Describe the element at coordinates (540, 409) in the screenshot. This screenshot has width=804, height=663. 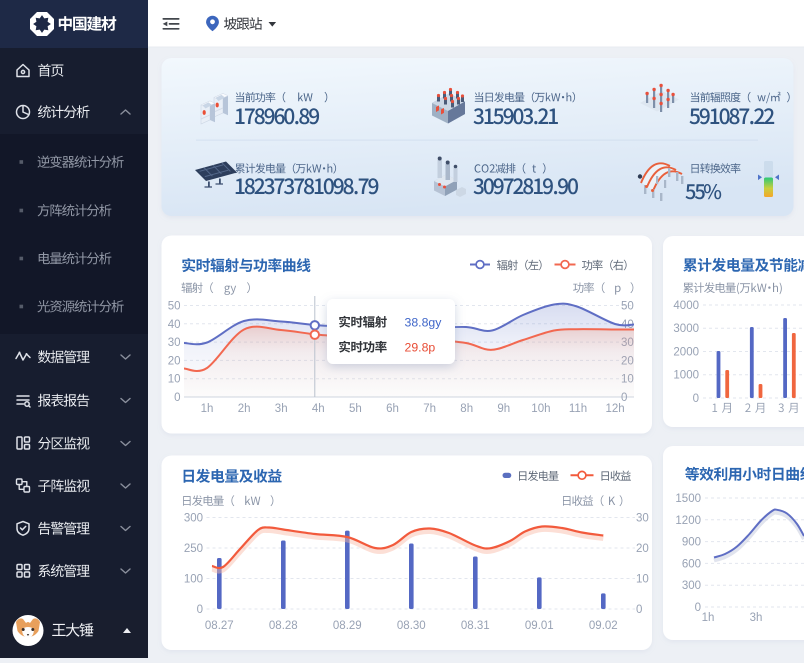
I see `svg-text: 10h` at that location.